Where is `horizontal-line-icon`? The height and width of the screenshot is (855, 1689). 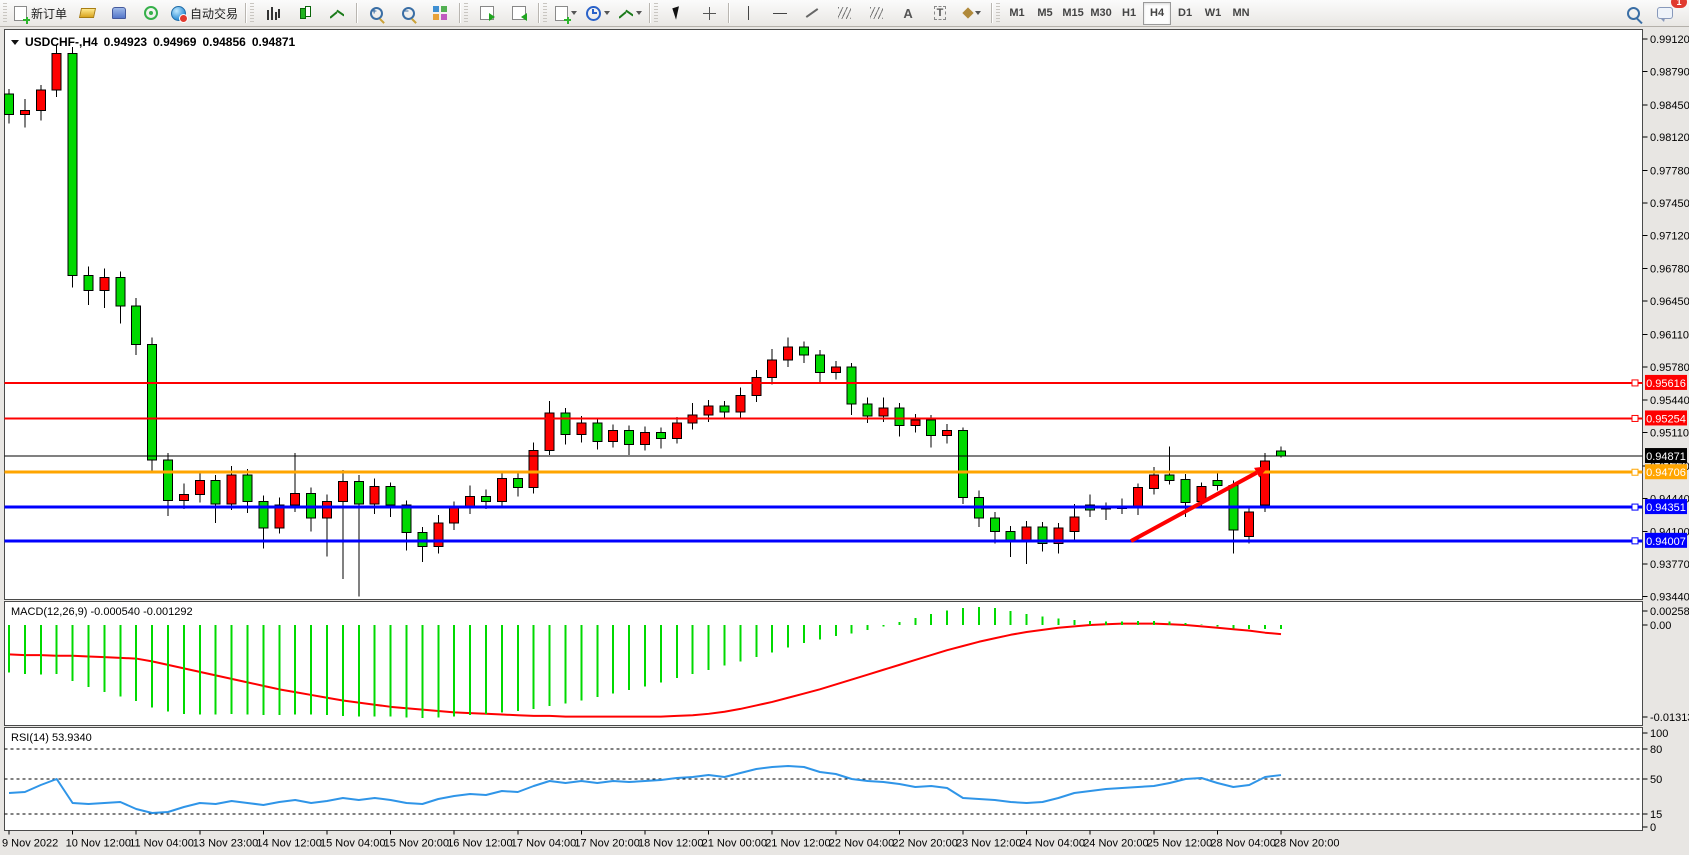 horizontal-line-icon is located at coordinates (780, 13).